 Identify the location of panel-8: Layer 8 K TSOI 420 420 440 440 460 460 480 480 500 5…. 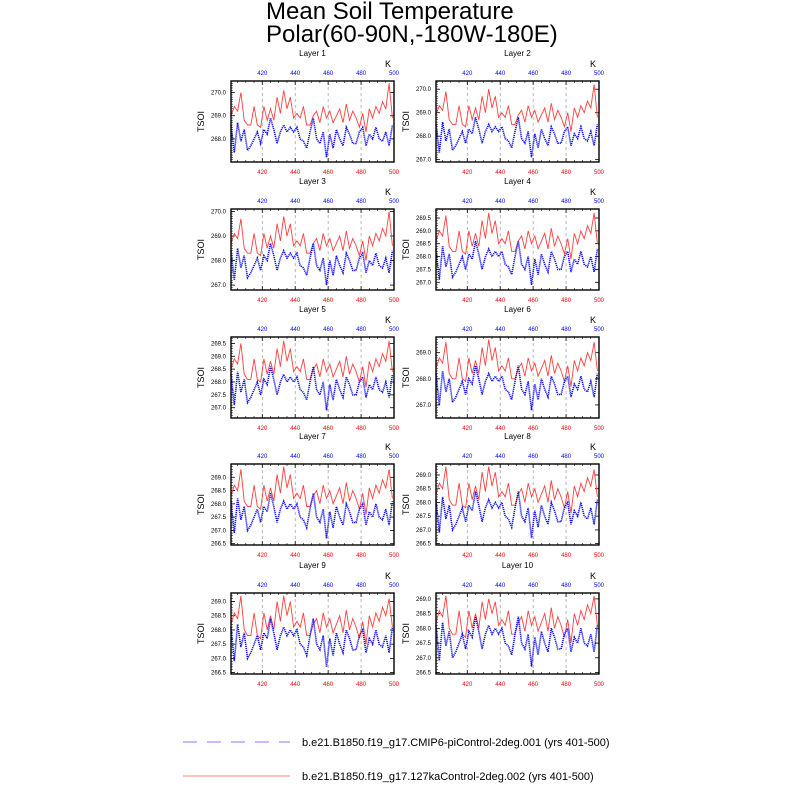
(503, 495).